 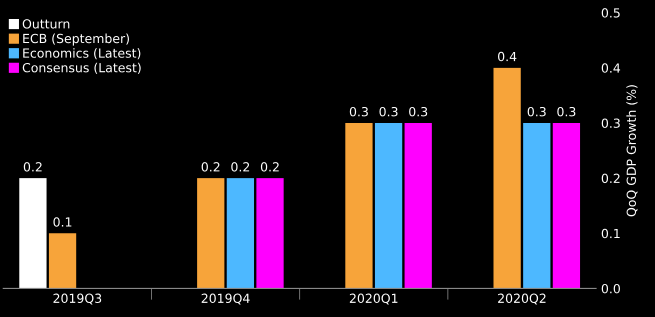 I want to click on legend-label: Outturn, so click(x=46, y=24).